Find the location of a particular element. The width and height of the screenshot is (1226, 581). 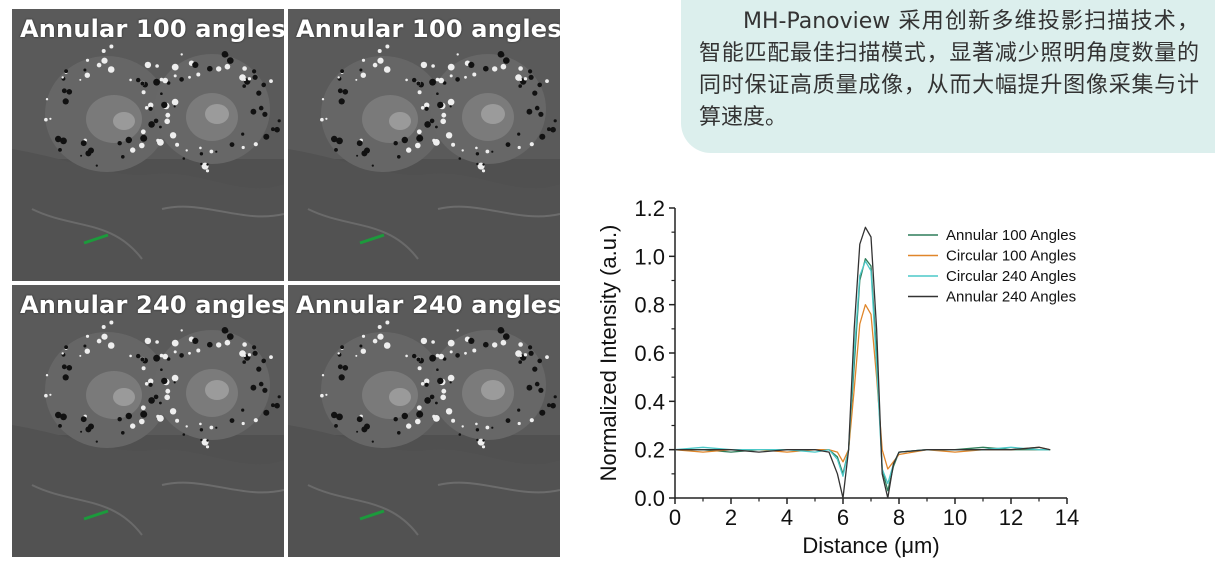

x-tick-label: 12 is located at coordinates (1011, 517).